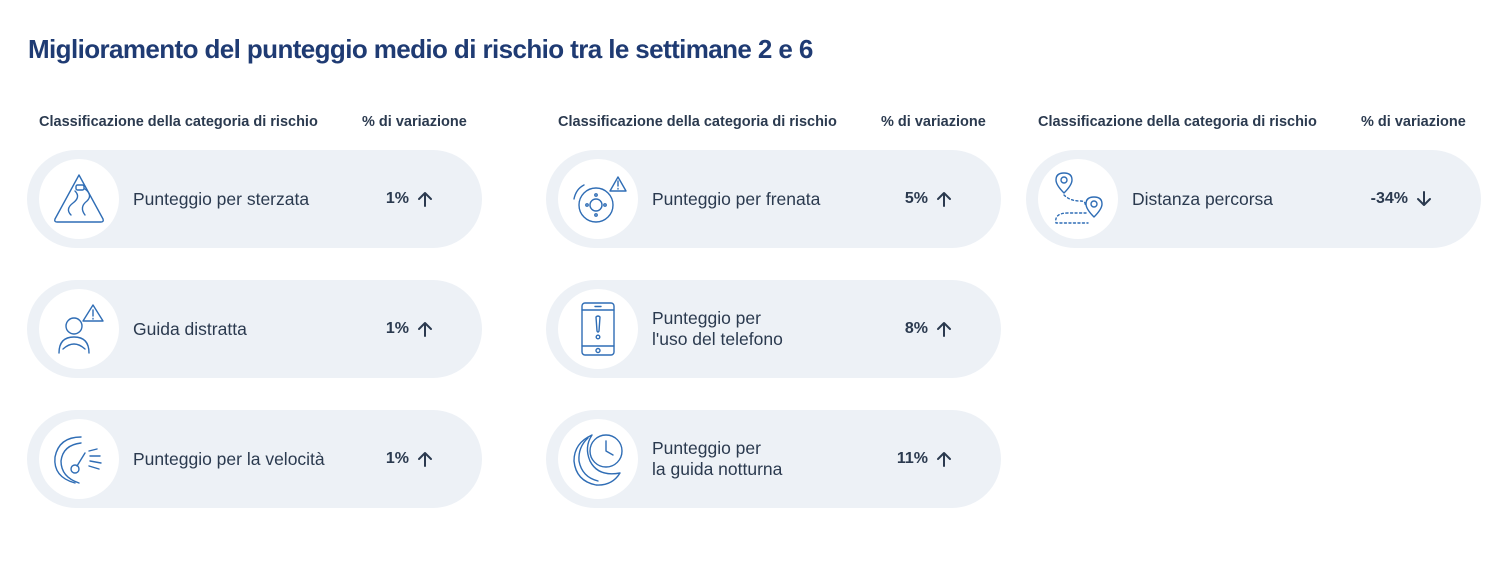  Describe the element at coordinates (254, 329) in the screenshot. I see `risk-card-distracted: Guida distratta 1%` at that location.